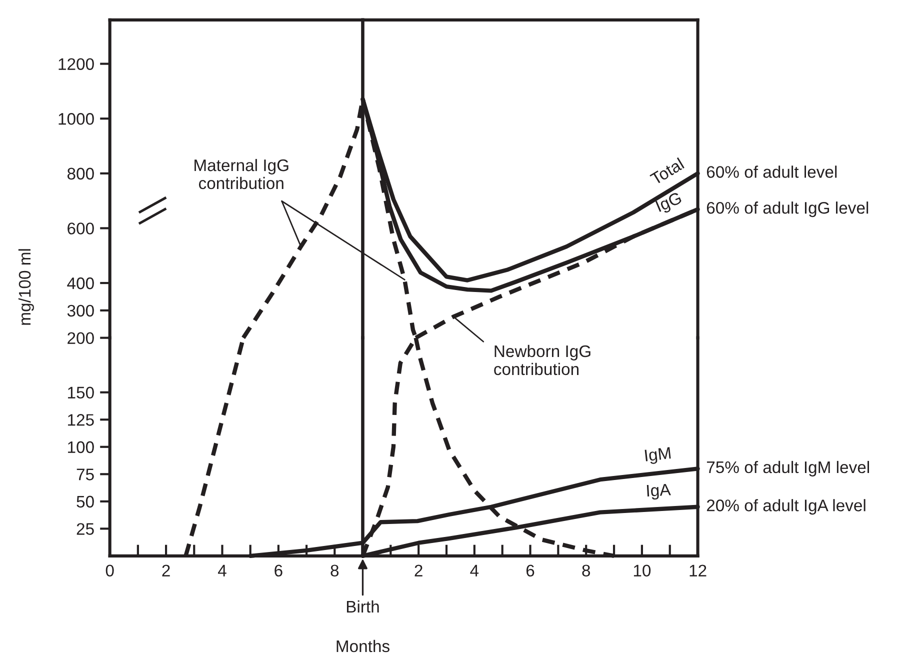 The width and height of the screenshot is (923, 665). I want to click on x-axis-title: Months, so click(363, 646).